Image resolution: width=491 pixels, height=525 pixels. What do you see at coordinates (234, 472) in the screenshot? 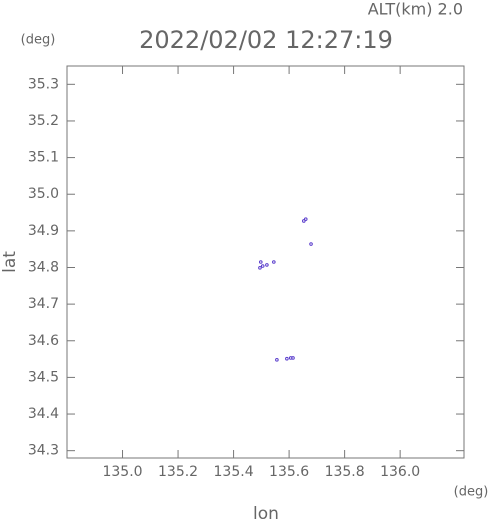
I see `x-tick-label: 135.4` at bounding box center [234, 472].